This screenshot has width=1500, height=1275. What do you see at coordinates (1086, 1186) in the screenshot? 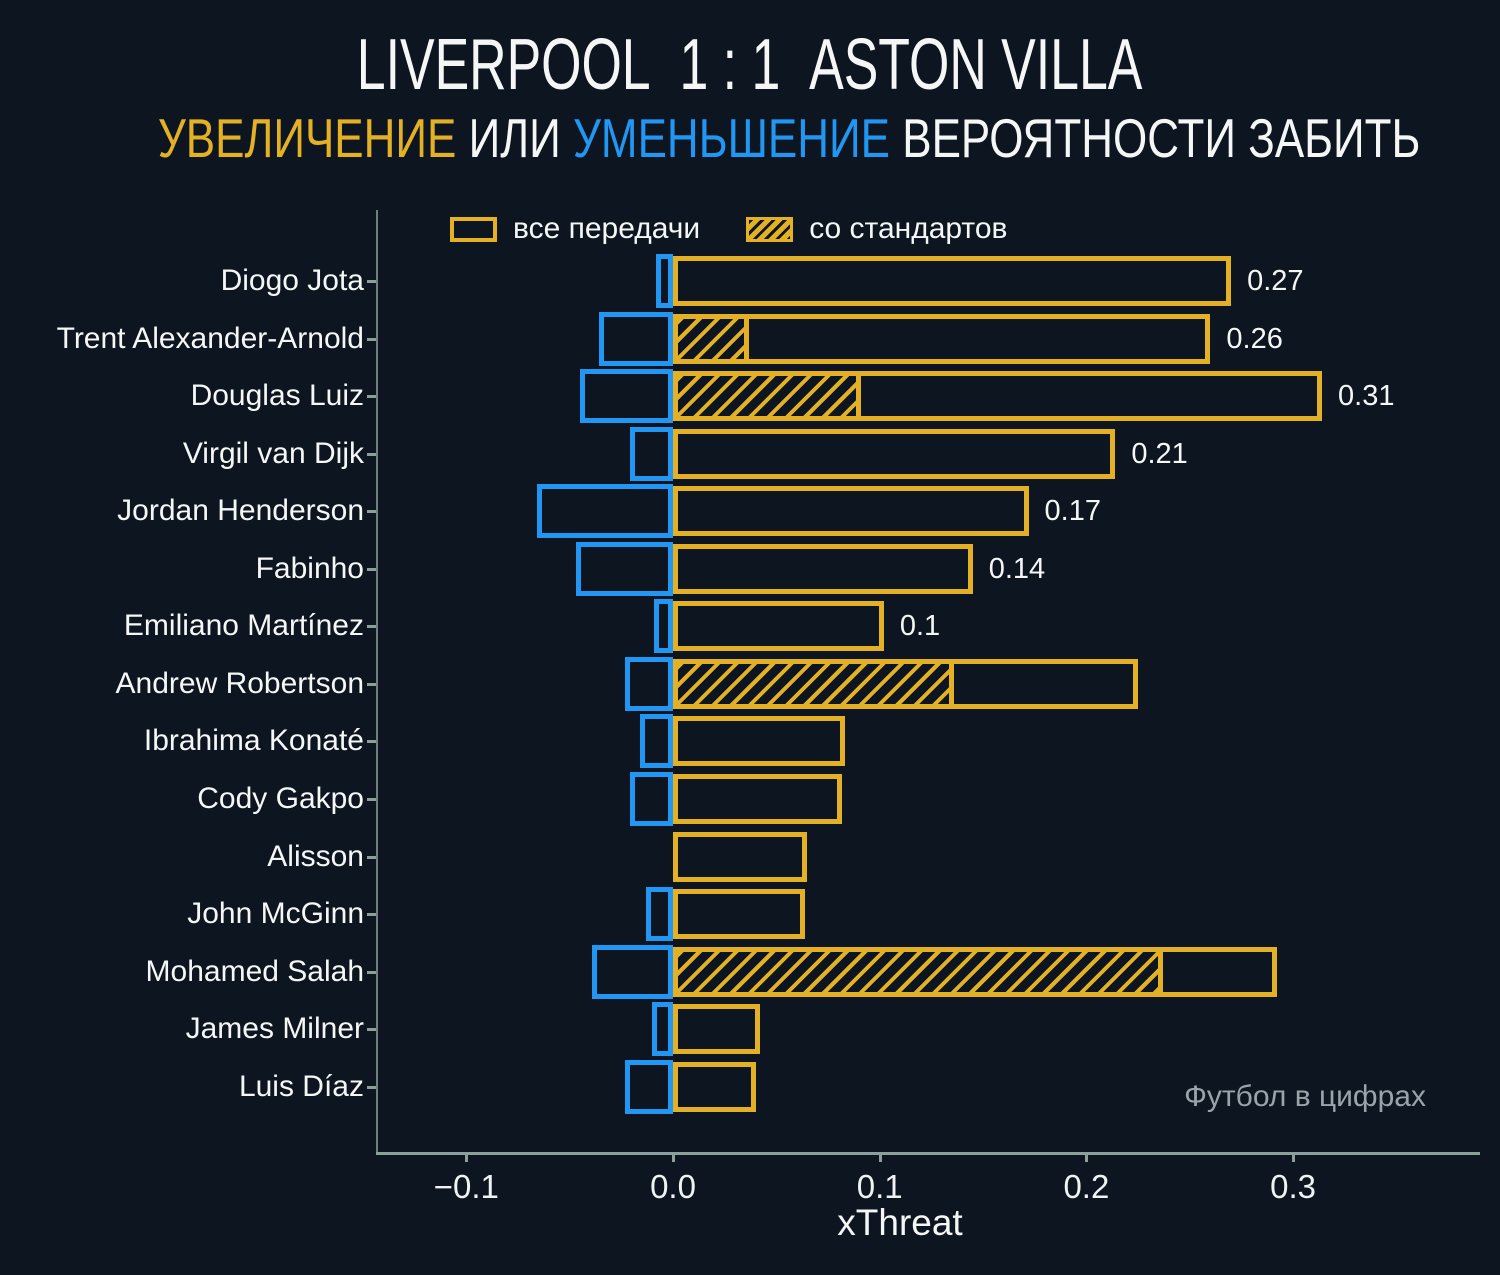
I see `x-tick-label: 0.2` at bounding box center [1086, 1186].